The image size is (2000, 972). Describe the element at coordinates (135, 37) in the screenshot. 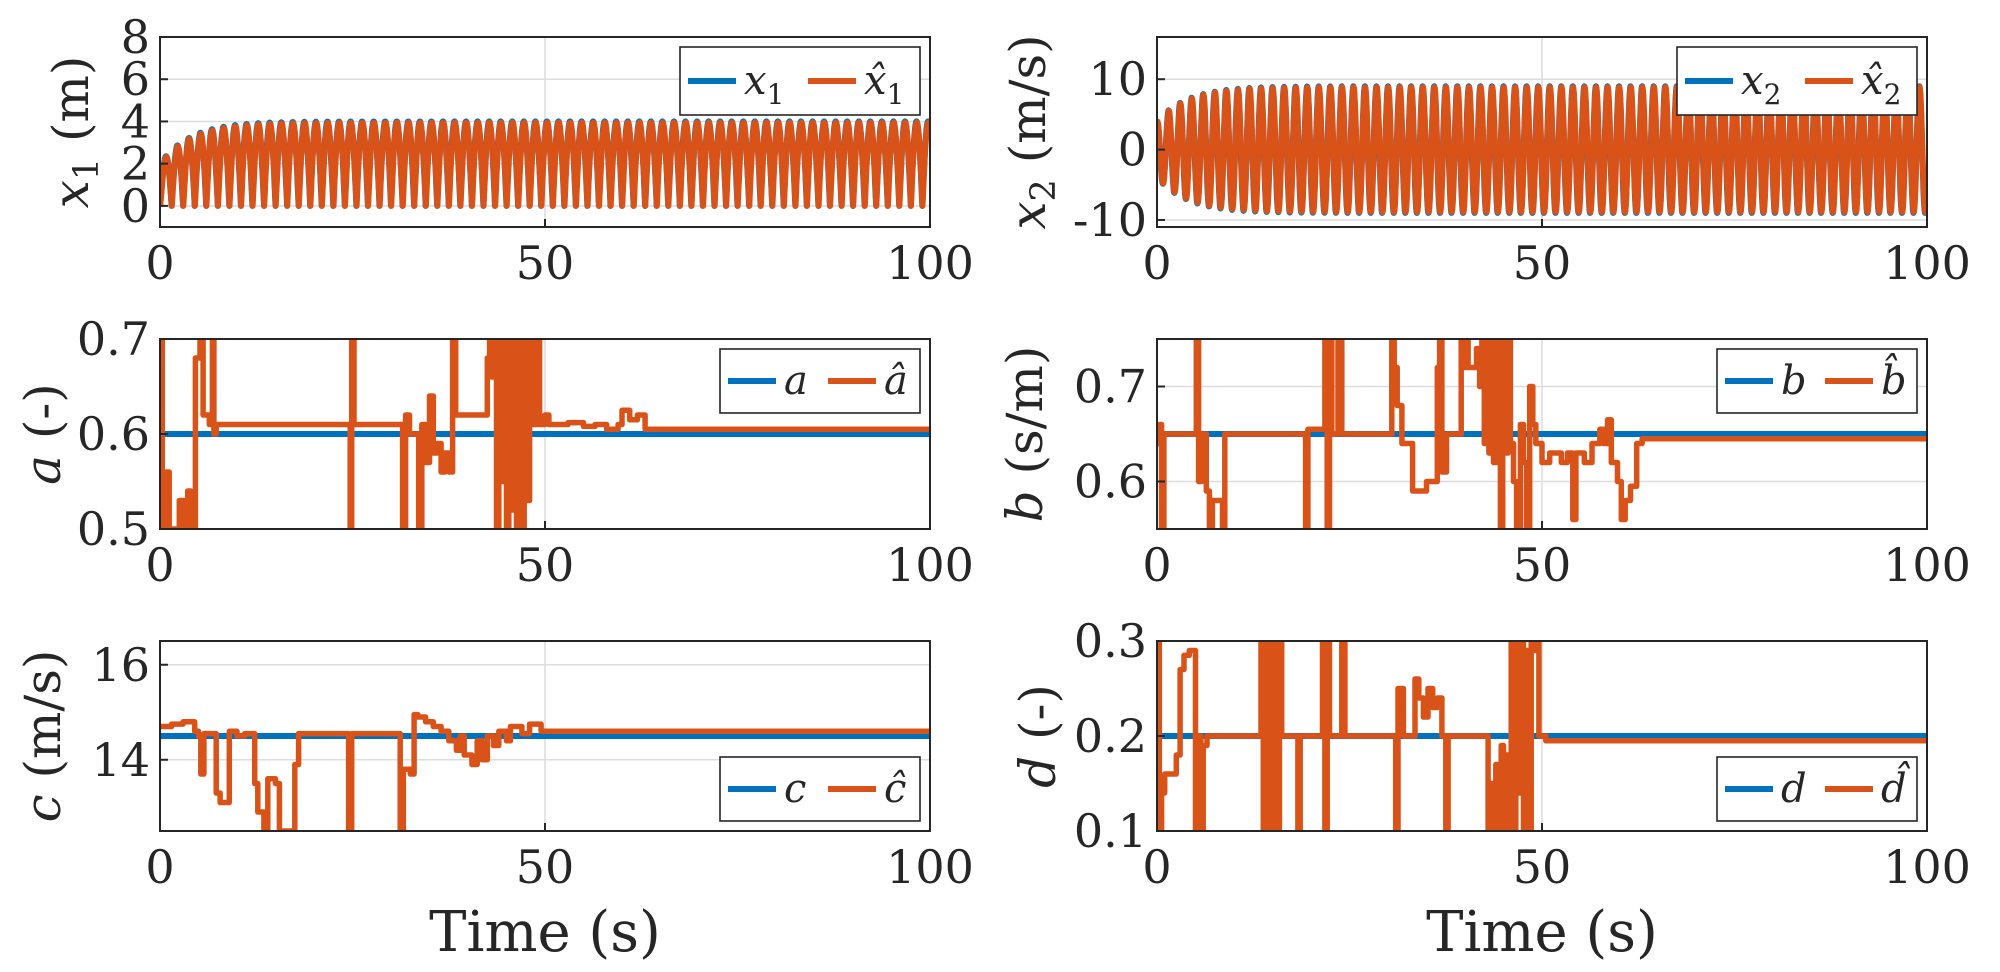

I see `y-tick-label: 8` at that location.